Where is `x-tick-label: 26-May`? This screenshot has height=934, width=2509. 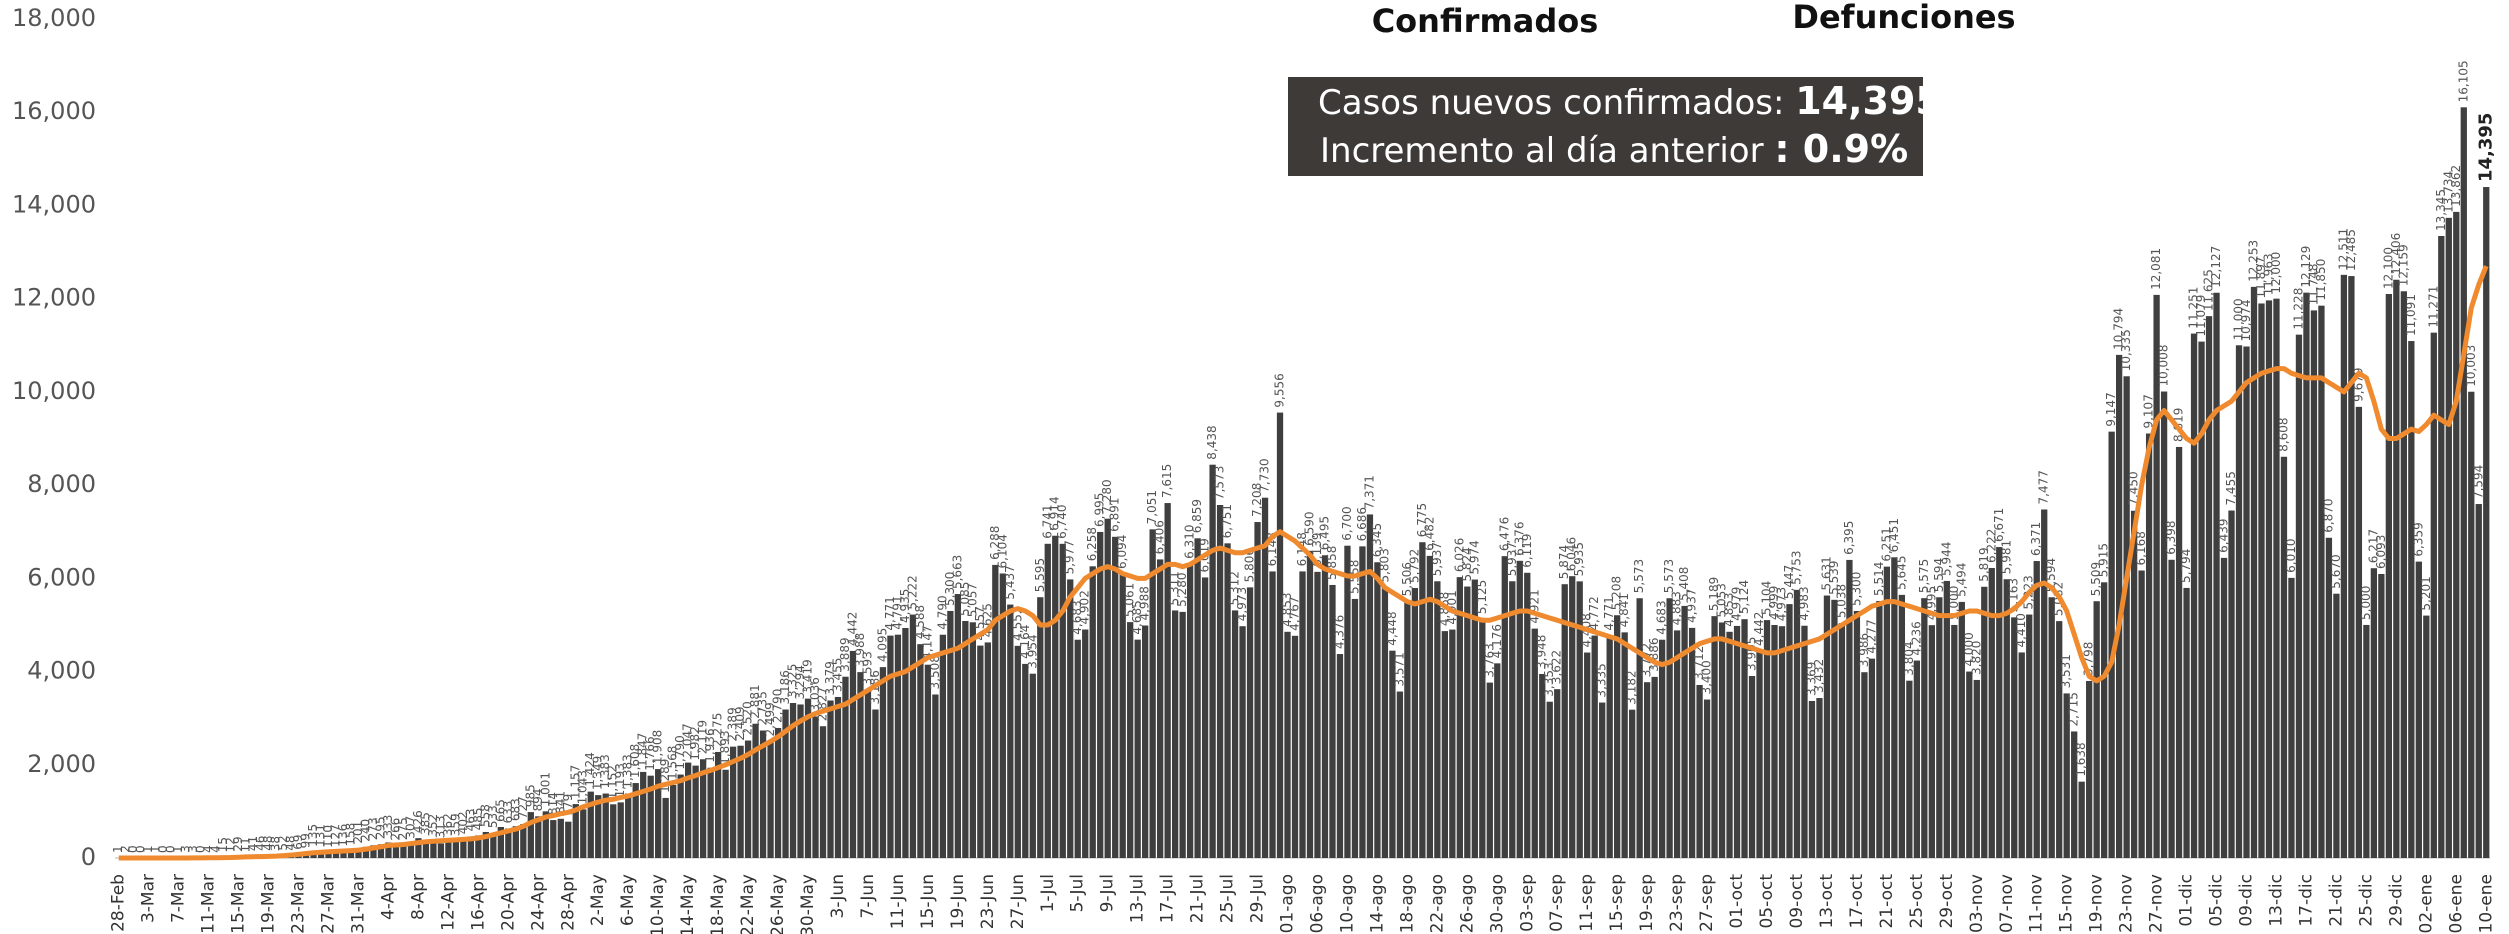 x-tick-label: 26-May is located at coordinates (778, 904).